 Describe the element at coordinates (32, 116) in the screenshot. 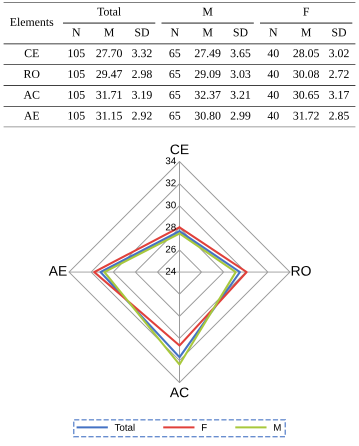

I see `category-label: AE` at that location.